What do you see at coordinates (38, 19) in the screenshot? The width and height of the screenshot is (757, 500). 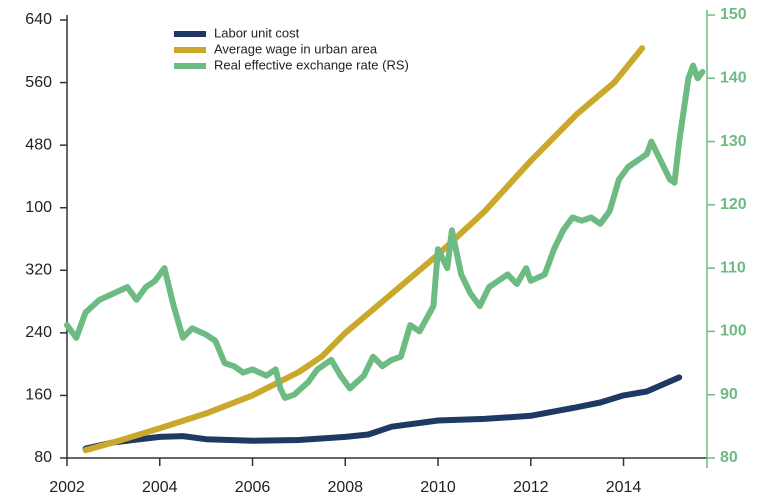 I see `y-tick-label: 640` at bounding box center [38, 19].